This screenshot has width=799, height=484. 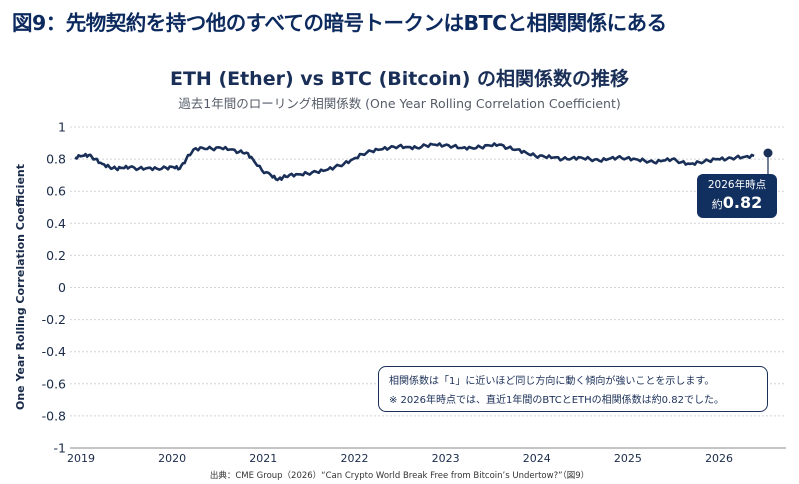 I want to click on note-line-2: ※ 2026年時点では、直近1年間のBTCとETHの相関係数は約0.82でした。, so click(x=556, y=400).